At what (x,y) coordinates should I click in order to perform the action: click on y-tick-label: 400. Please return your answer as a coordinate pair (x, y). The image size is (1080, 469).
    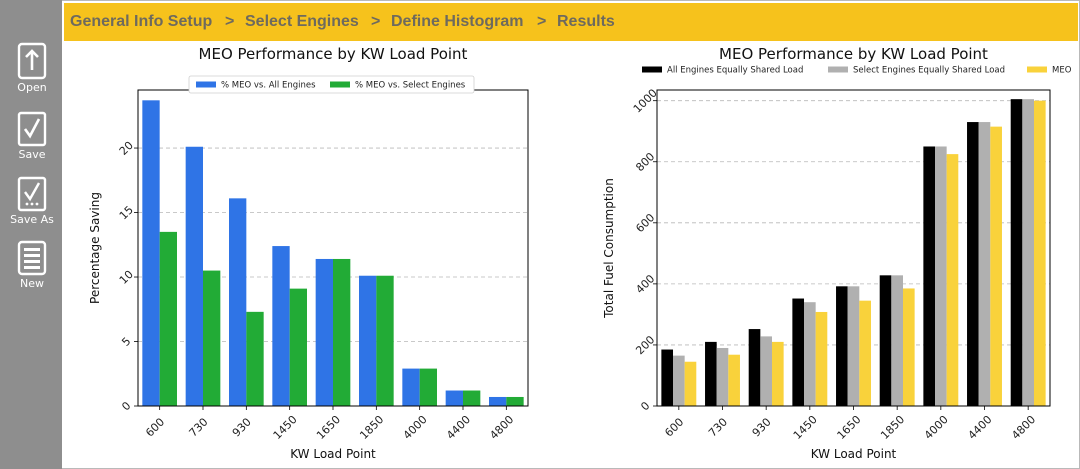
    Looking at the image, I should click on (645, 284).